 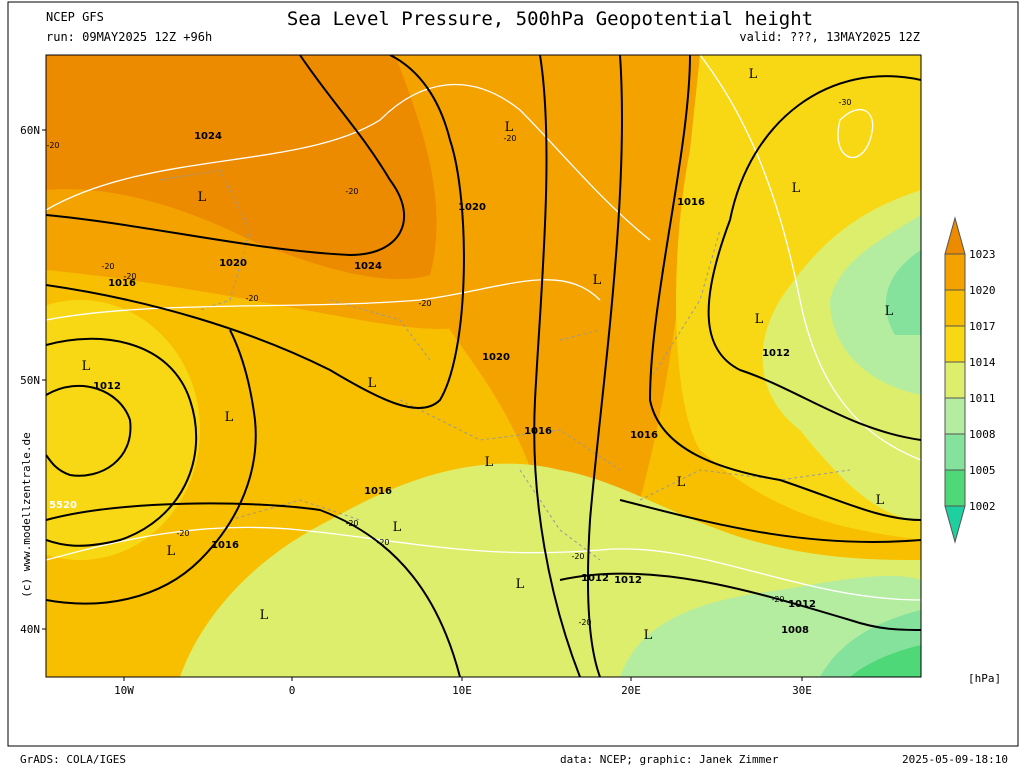 What do you see at coordinates (982, 290) in the screenshot?
I see `colorbar-label: 1020` at bounding box center [982, 290].